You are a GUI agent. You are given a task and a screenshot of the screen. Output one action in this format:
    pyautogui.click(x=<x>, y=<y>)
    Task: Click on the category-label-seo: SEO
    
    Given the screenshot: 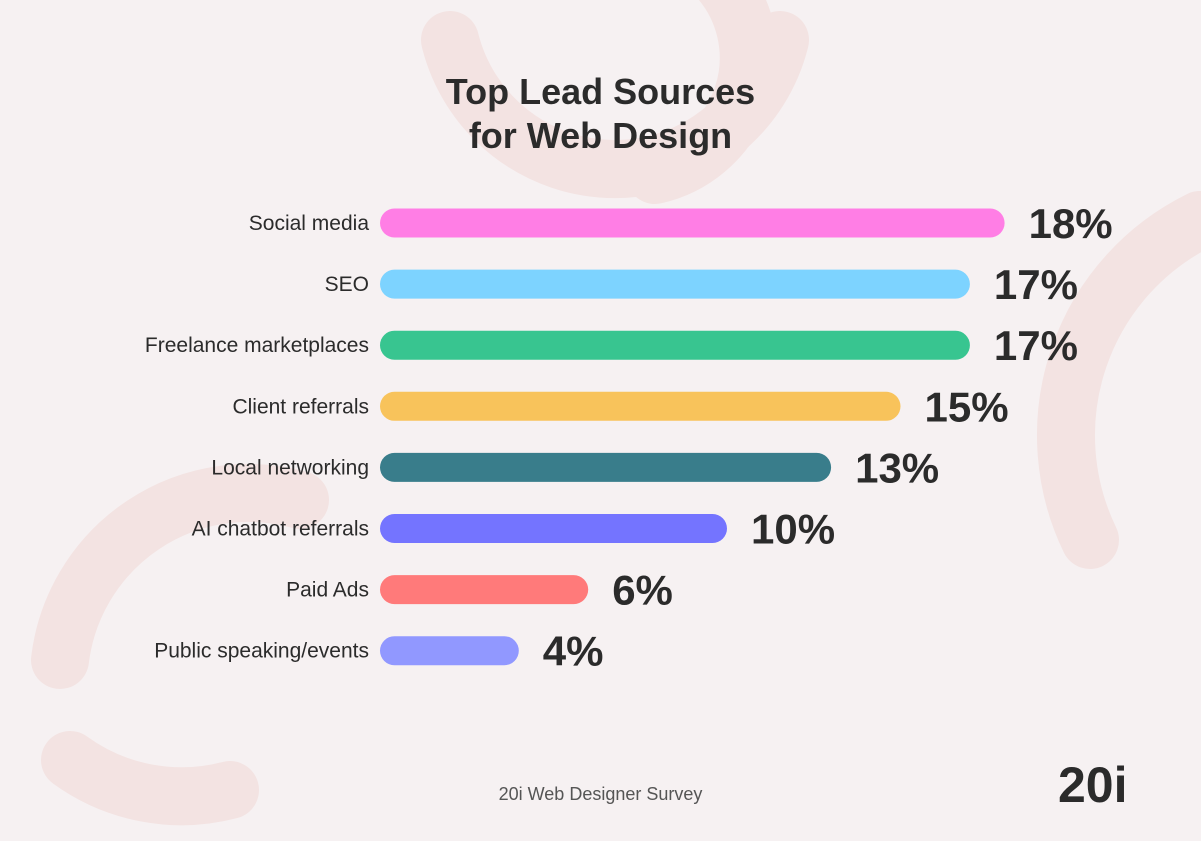 What is the action you would take?
    pyautogui.click(x=347, y=284)
    